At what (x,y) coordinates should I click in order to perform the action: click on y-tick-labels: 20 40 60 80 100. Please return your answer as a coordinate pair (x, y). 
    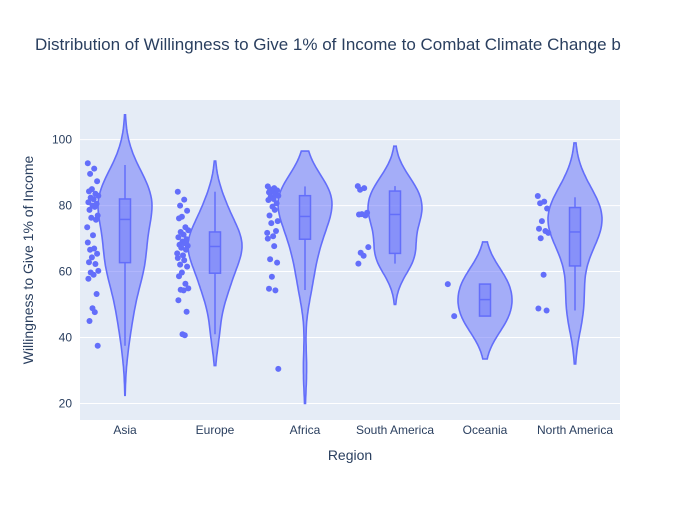
    Looking at the image, I should click on (62, 272).